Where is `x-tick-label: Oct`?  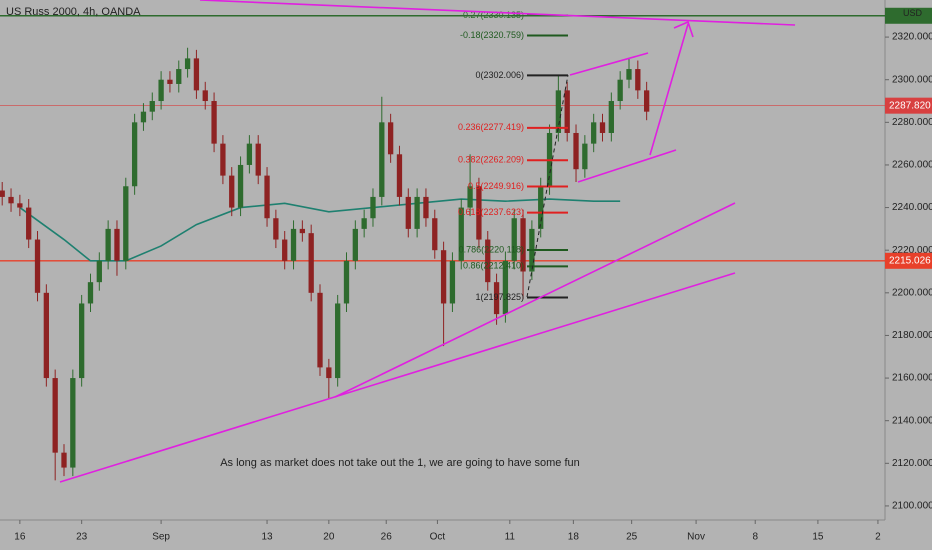
x-tick-label: Oct is located at coordinates (438, 537).